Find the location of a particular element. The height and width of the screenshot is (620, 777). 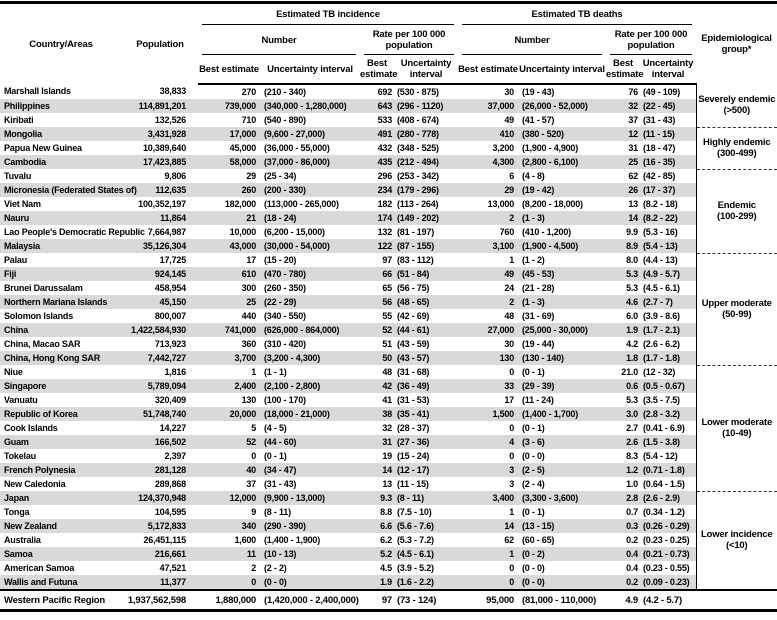

cell-incidence-rate-interval: (5.6 - 7.6) is located at coordinates (426, 526).